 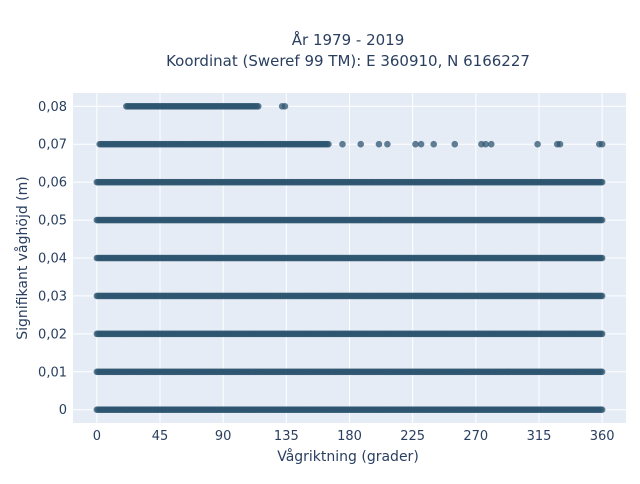 I want to click on y-tick-label: 0,03, so click(x=52, y=296).